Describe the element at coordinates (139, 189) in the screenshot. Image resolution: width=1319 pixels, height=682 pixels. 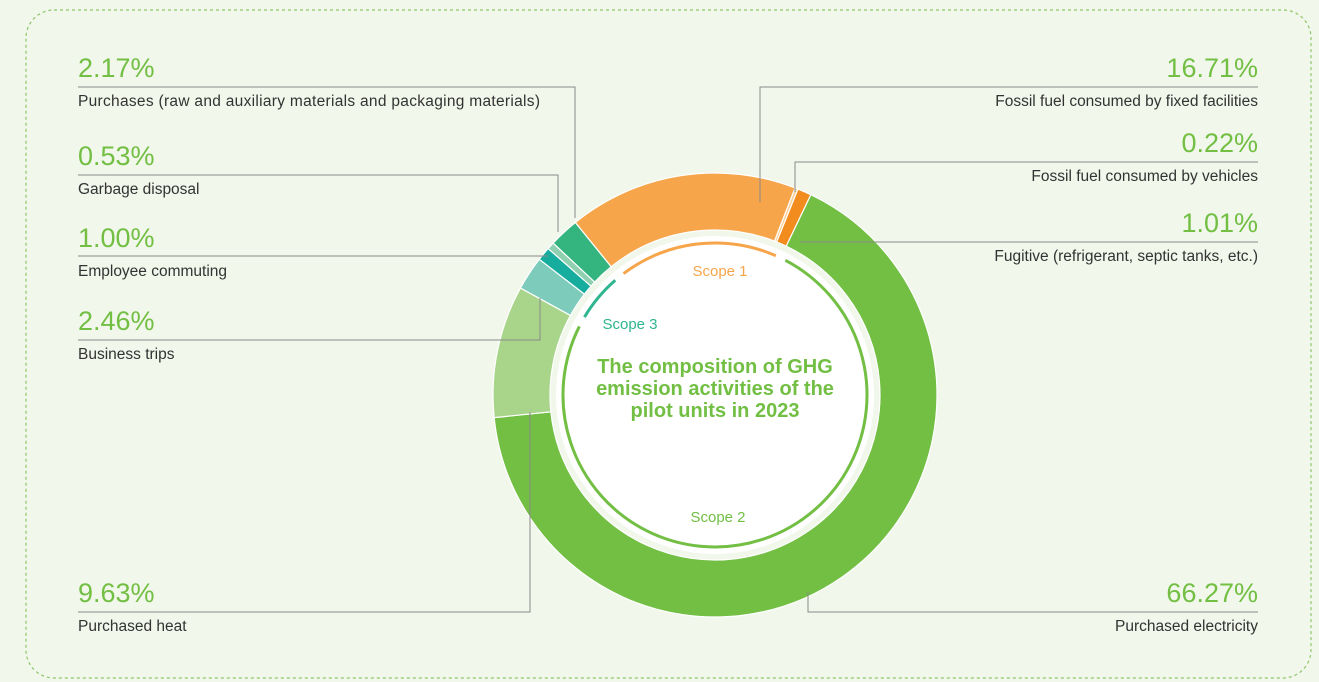
I see `category-label: Garbage disposal` at that location.